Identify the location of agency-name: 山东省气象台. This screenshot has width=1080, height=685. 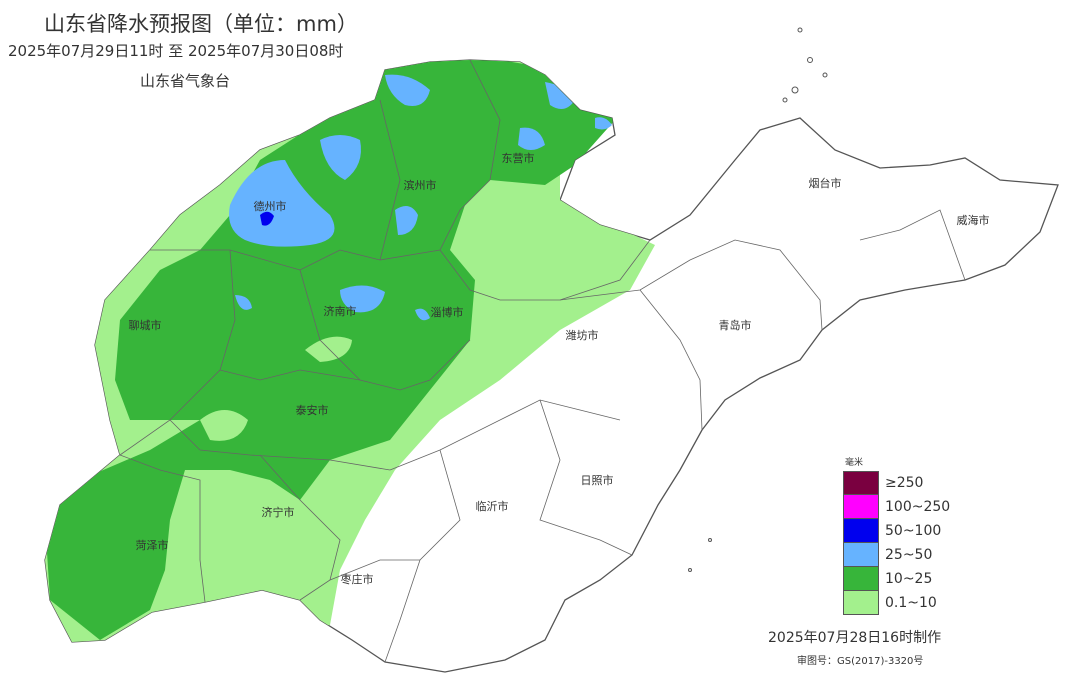
(185, 81).